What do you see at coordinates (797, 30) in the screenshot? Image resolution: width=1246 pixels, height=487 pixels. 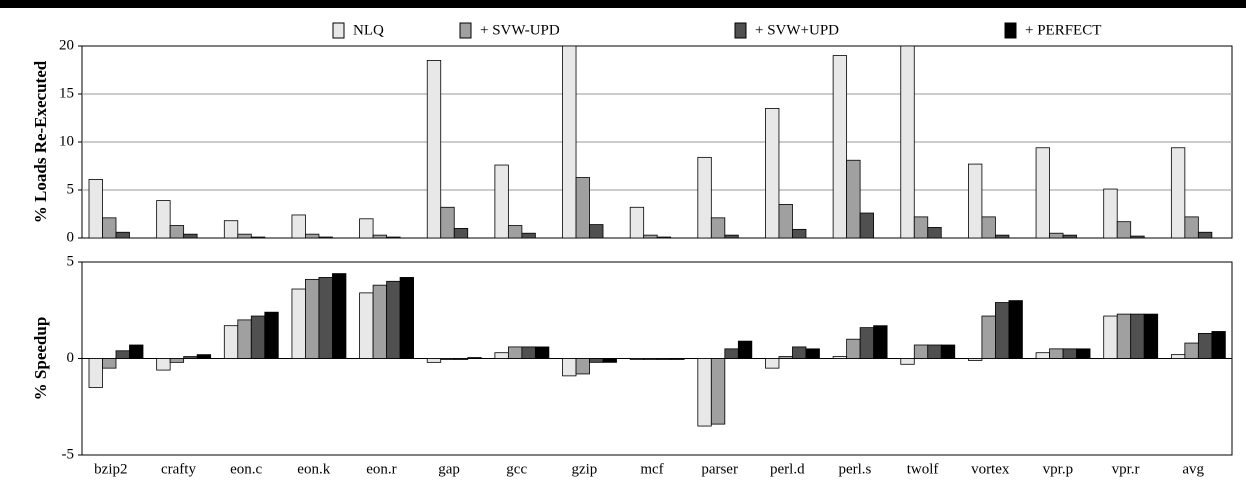 I see `legend-label: + SVW+UPD` at bounding box center [797, 30].